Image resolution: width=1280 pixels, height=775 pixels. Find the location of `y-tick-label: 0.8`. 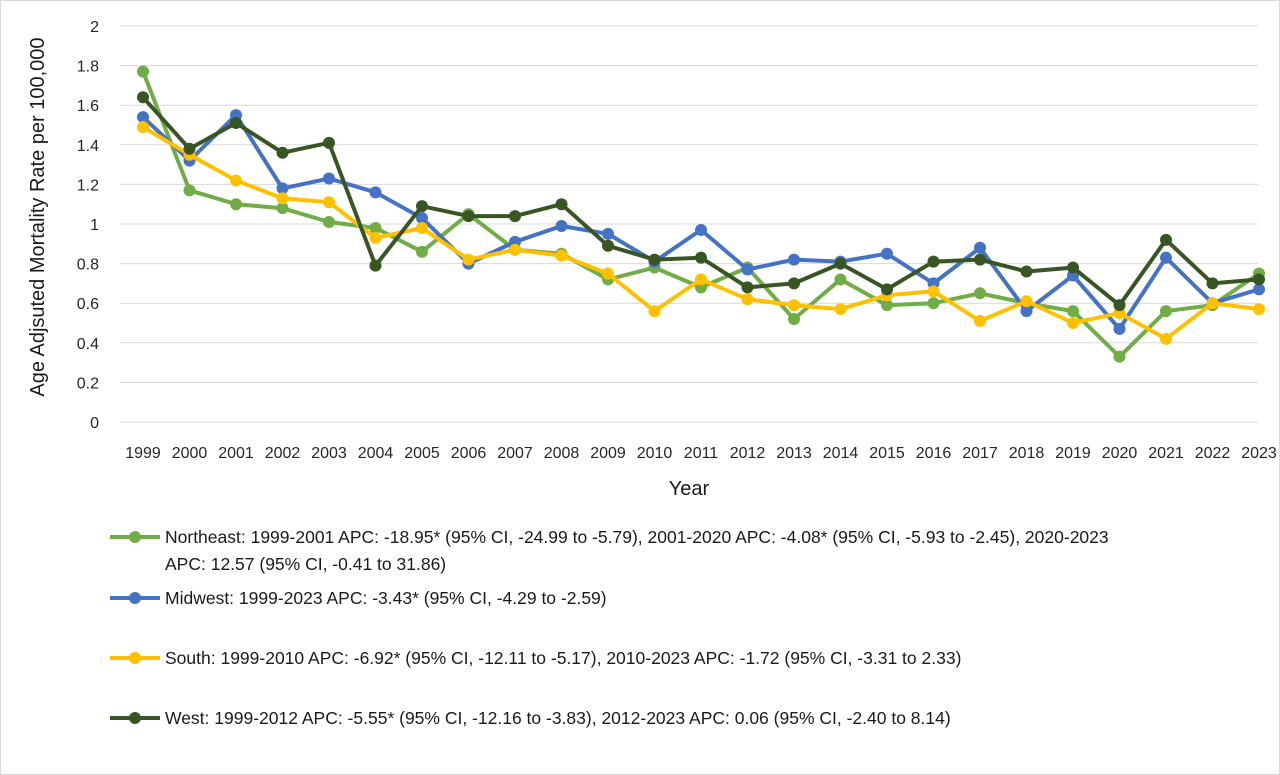

y-tick-label: 0.8 is located at coordinates (88, 265).